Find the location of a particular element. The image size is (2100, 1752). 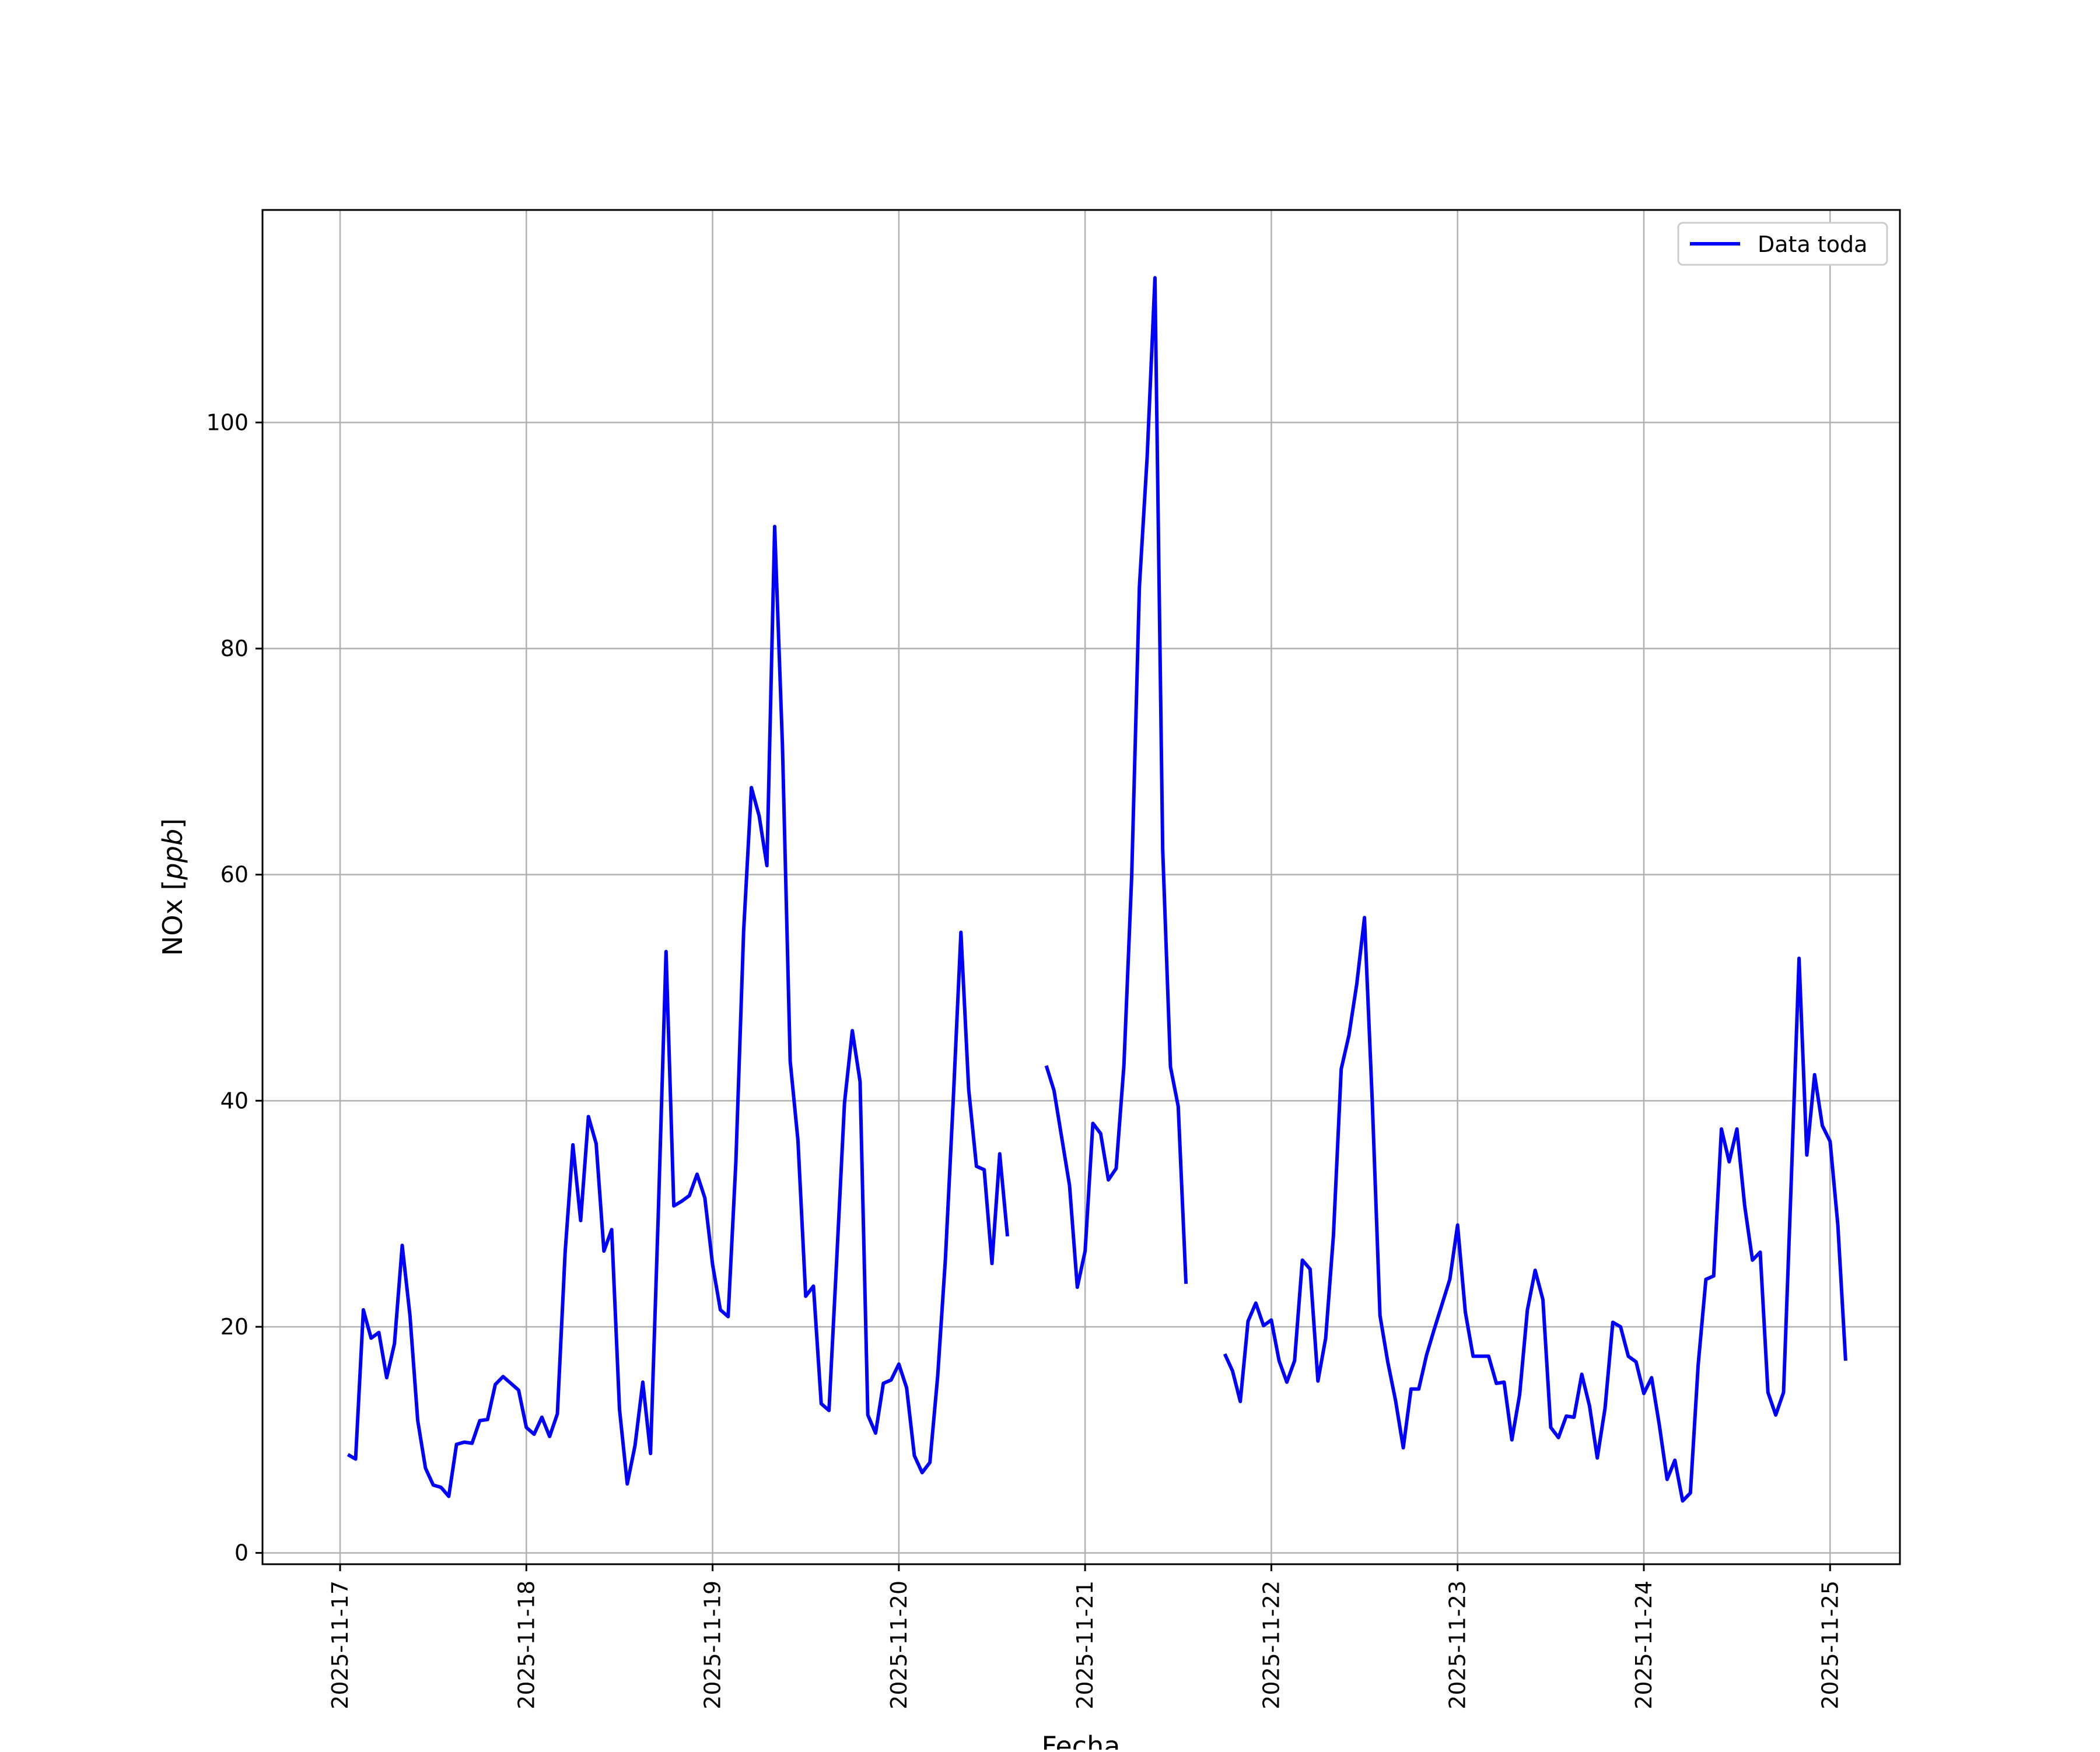

y-tick-label: 20 is located at coordinates (235, 1327).